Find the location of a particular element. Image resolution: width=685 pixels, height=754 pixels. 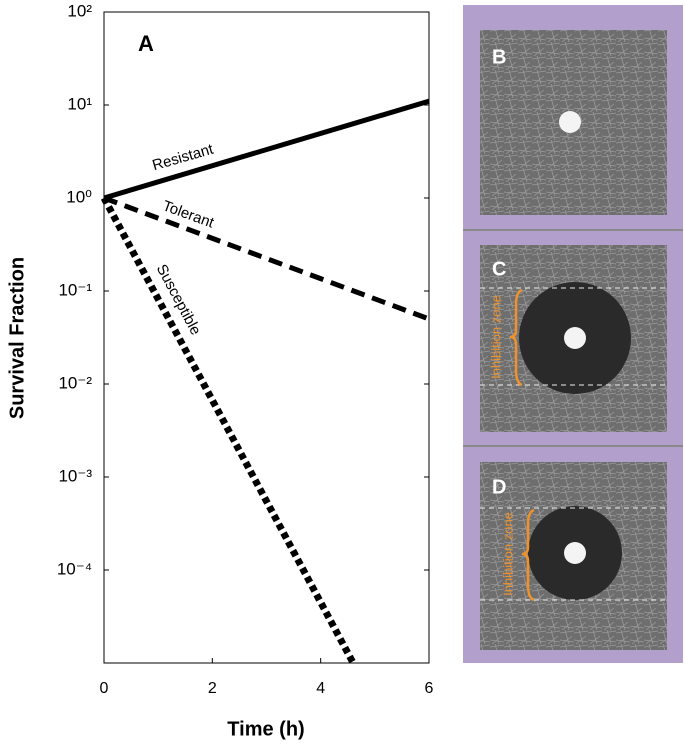

series-label: Susceptible is located at coordinates (178, 300).